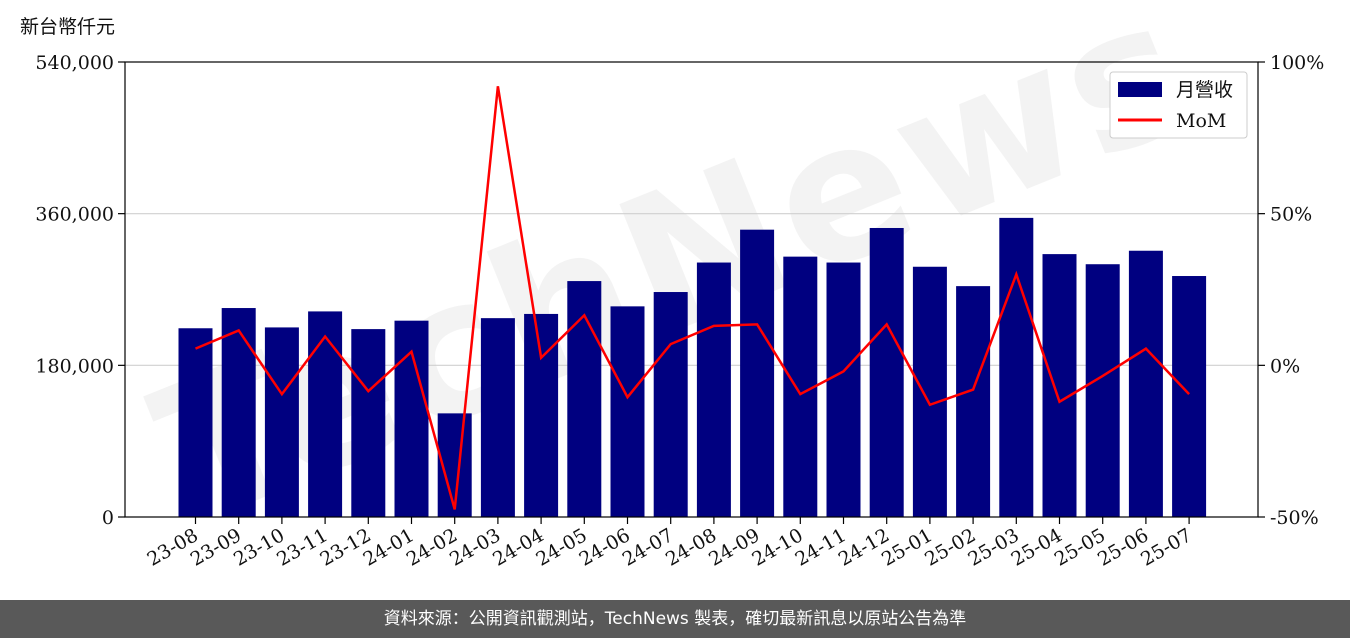 The height and width of the screenshot is (638, 1350). Describe the element at coordinates (1297, 63) in the screenshot. I see `right-tick-label: 100%` at that location.